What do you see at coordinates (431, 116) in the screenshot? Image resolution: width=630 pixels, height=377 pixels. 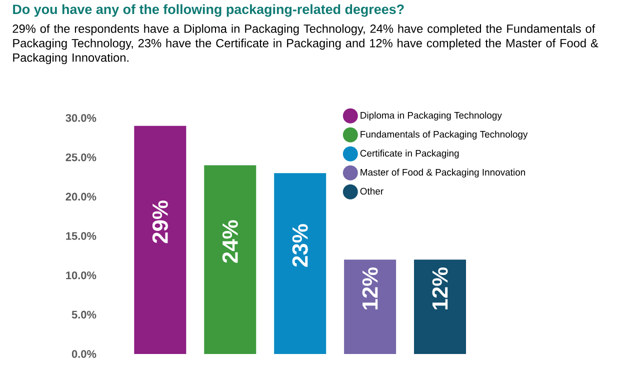 I see `legend-label: Diploma in Packaging Technology` at bounding box center [431, 116].